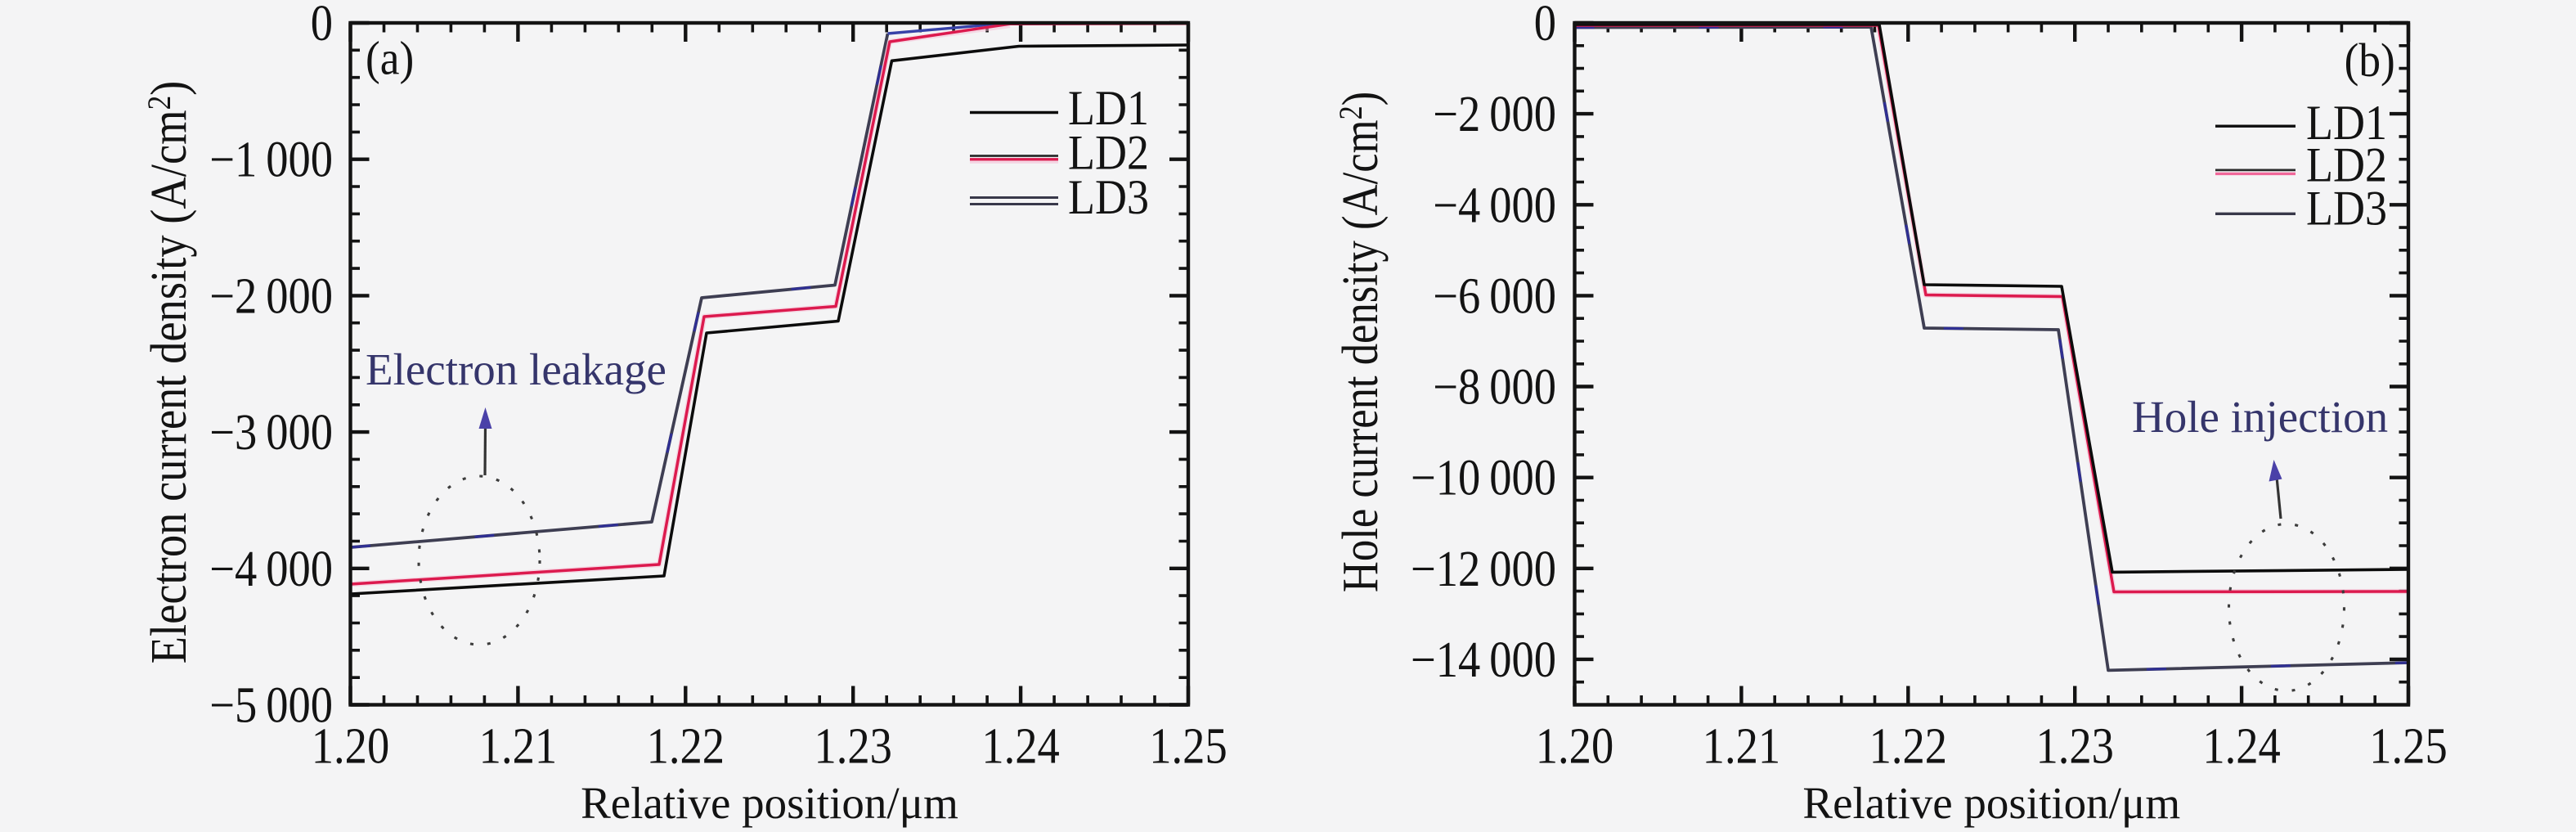 This screenshot has width=2576, height=832. What do you see at coordinates (271, 705) in the screenshot?
I see `svg-text: −5 000` at bounding box center [271, 705].